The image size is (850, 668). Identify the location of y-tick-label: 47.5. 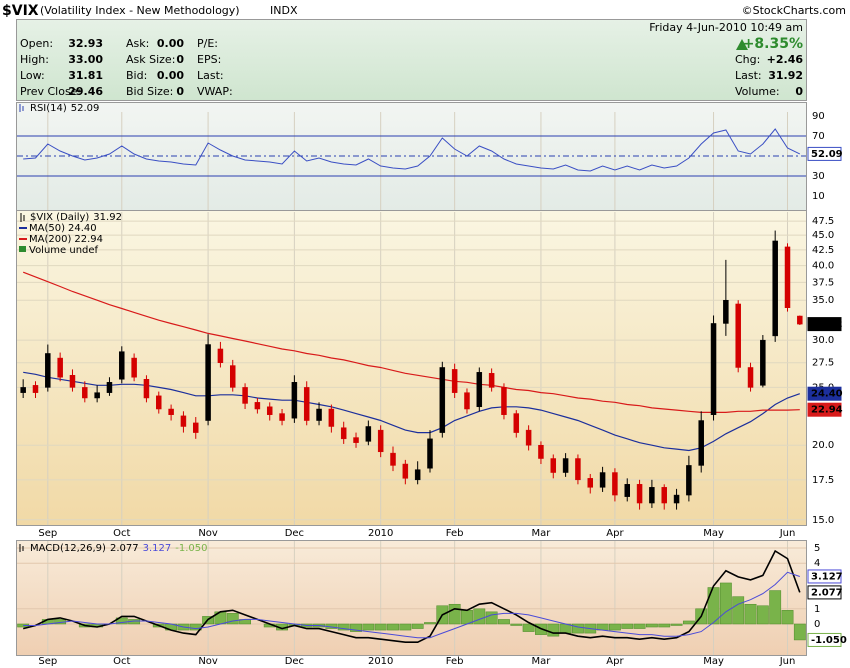
(823, 221).